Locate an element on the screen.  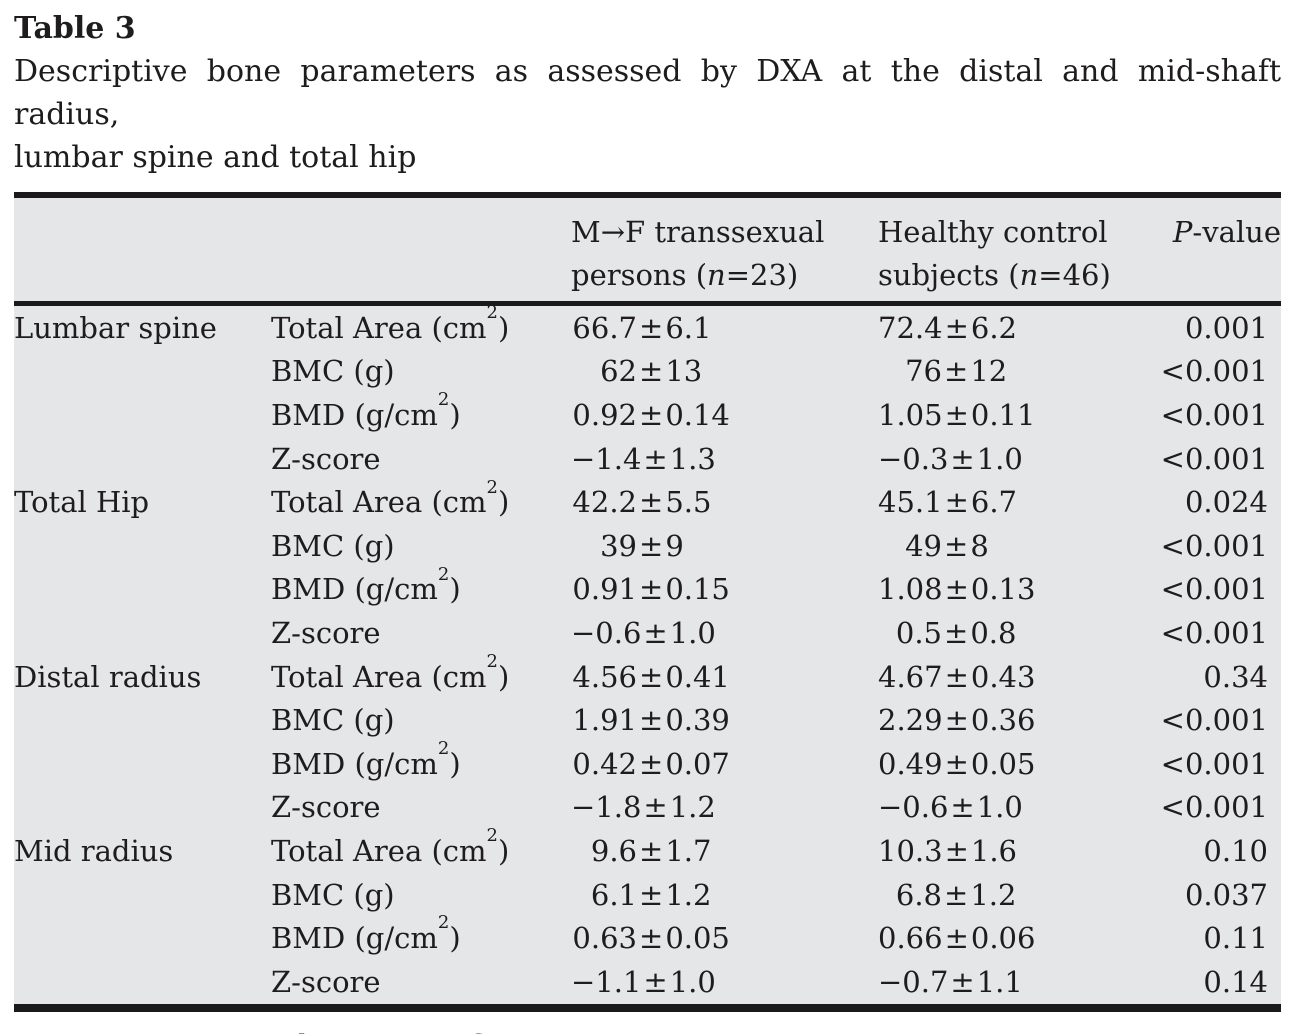
healthy-control-value: 2.29±0.36 is located at coordinates (957, 720).